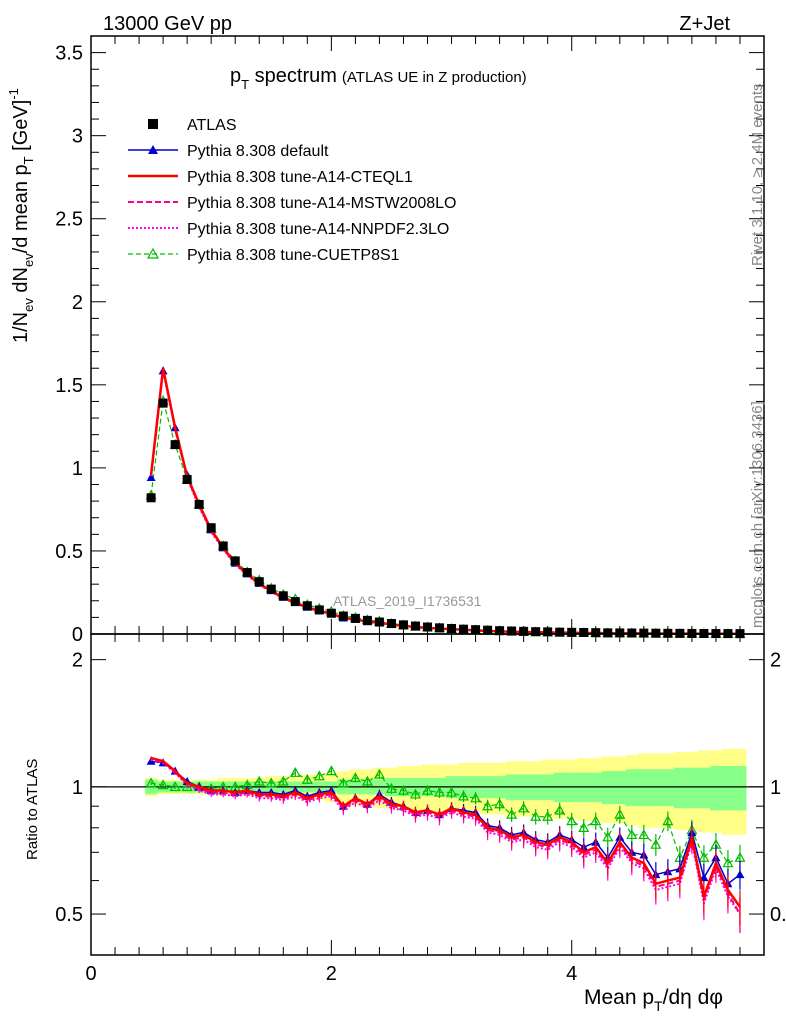 This screenshot has width=786, height=1024. Describe the element at coordinates (69, 386) in the screenshot. I see `y-tick-label: 1.5` at that location.